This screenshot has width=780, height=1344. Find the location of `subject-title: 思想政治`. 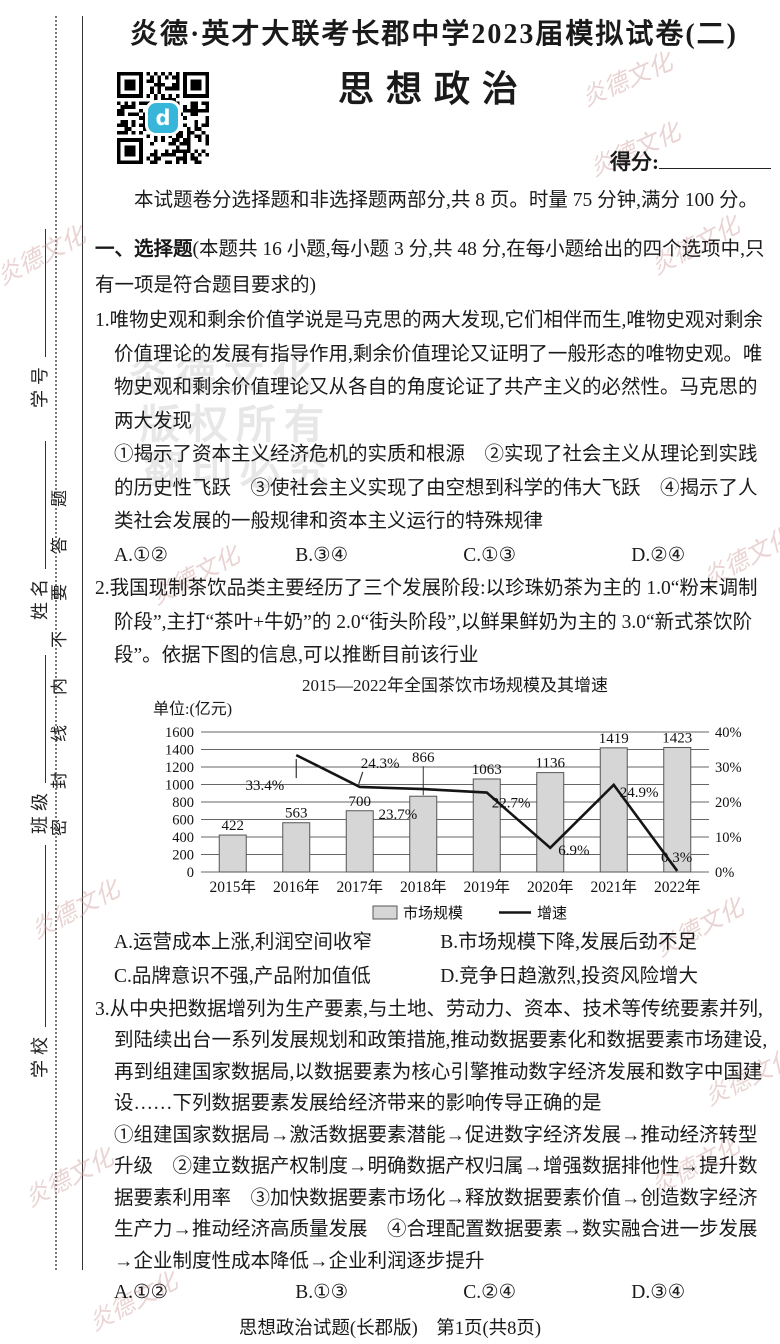

subject-title: 思想政治 is located at coordinates (433, 89).